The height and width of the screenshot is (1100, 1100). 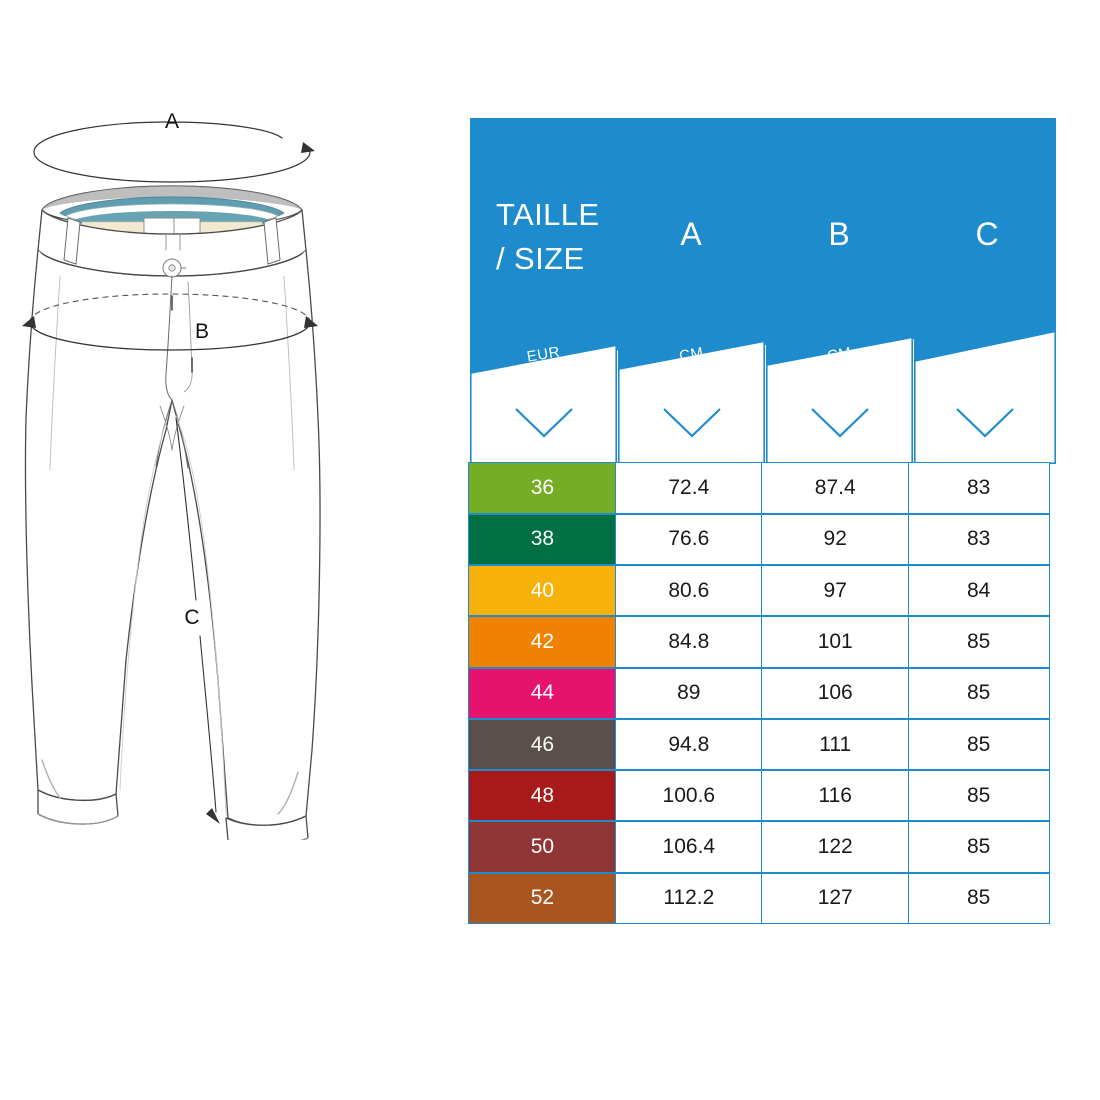 I want to click on title-line-2: / SIZE, so click(x=540, y=259).